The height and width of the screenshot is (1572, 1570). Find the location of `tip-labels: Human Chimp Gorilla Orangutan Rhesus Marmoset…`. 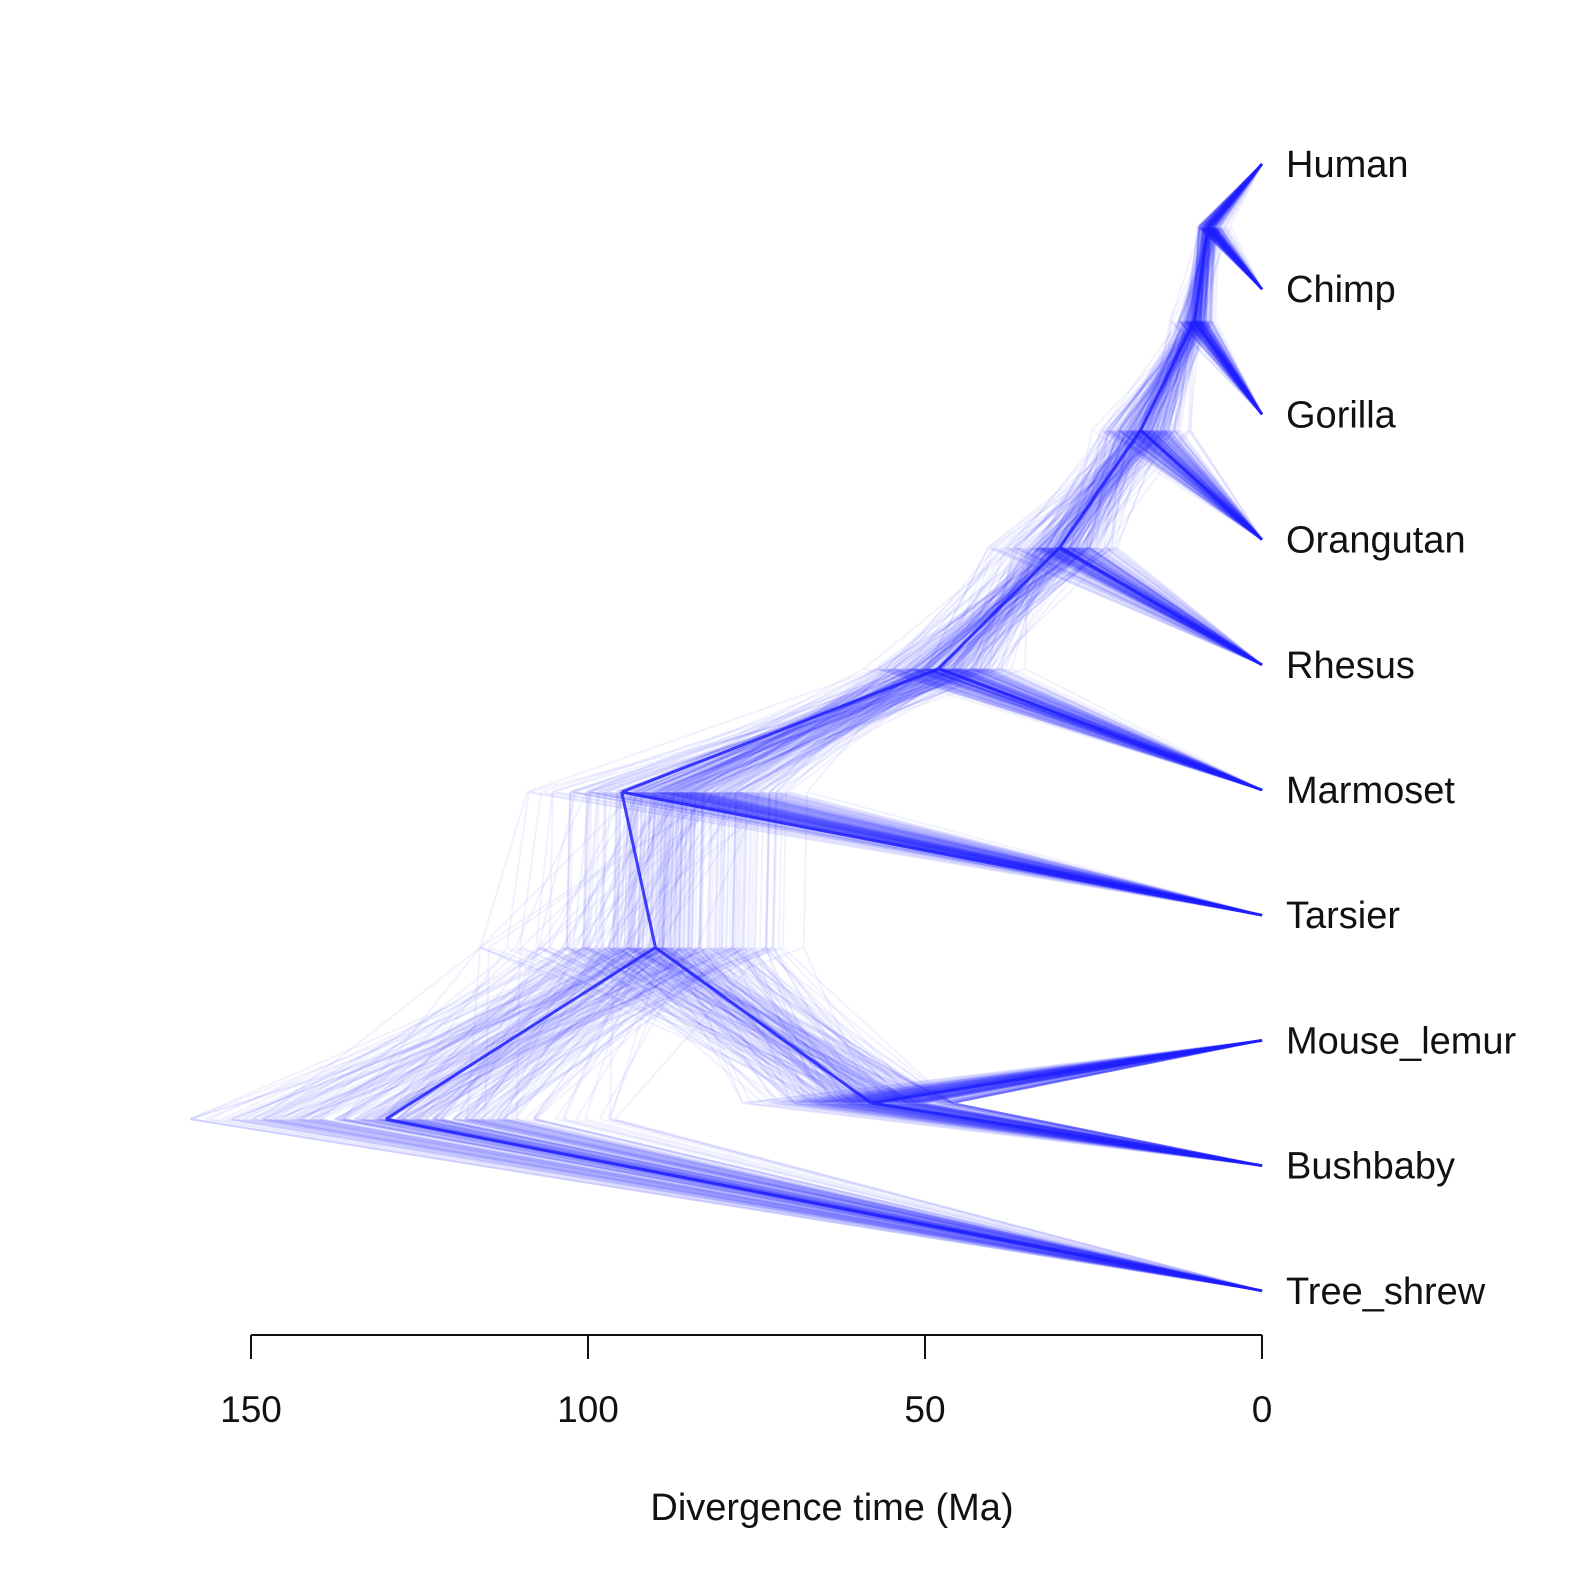

tip-labels: Human Chimp Gorilla Orangutan Rhesus Marmoset… is located at coordinates (1401, 728).